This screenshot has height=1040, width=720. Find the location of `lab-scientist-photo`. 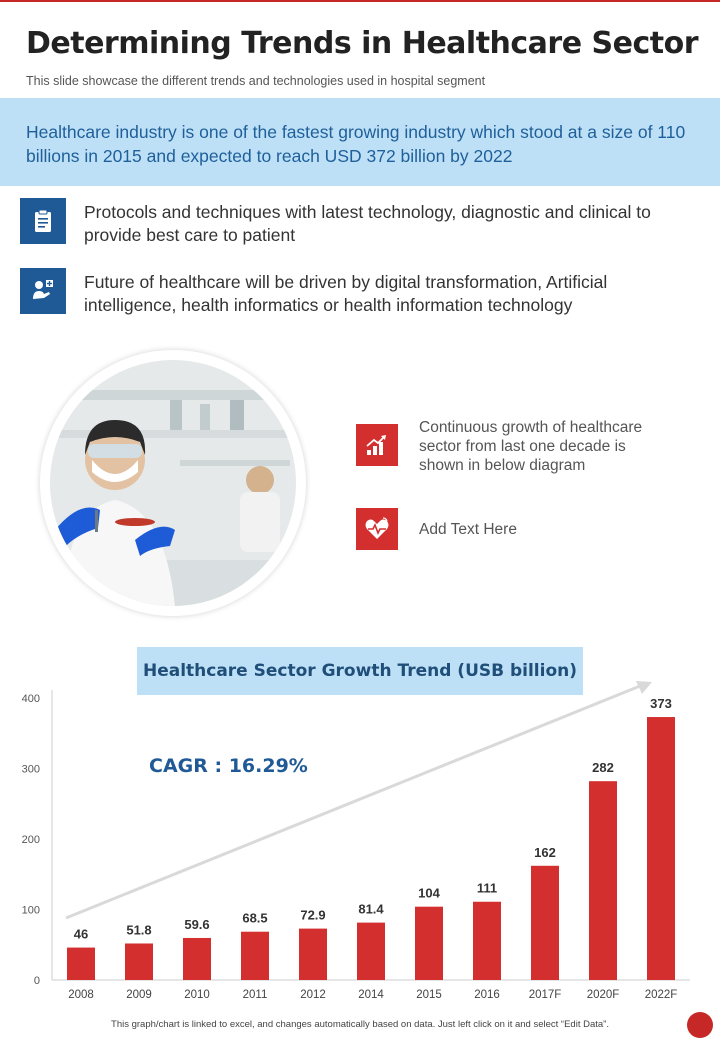

lab-scientist-photo is located at coordinates (173, 483).